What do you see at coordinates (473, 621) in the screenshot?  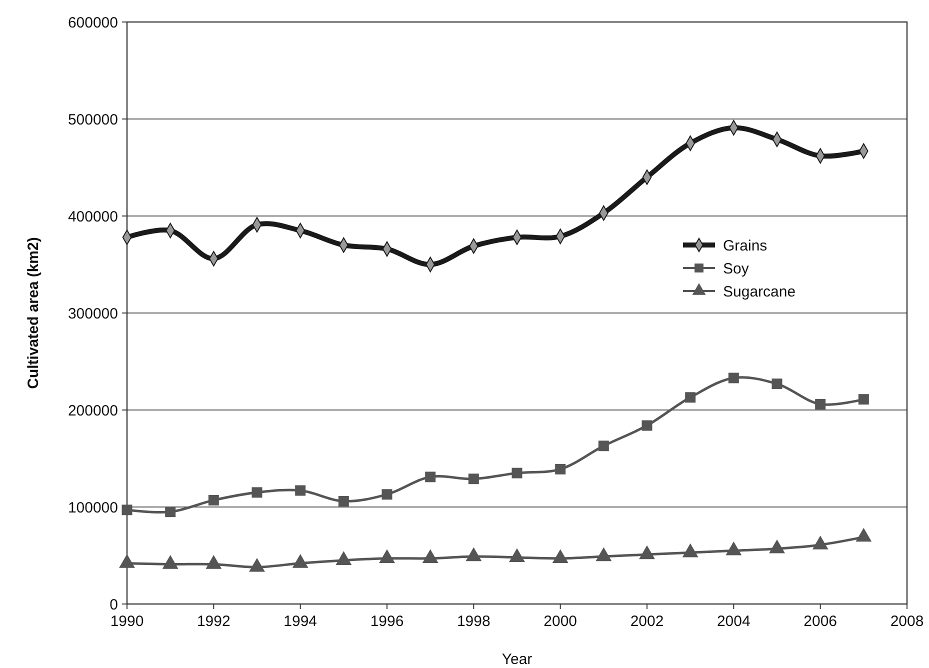 I see `x-tick-label: 1998` at bounding box center [473, 621].